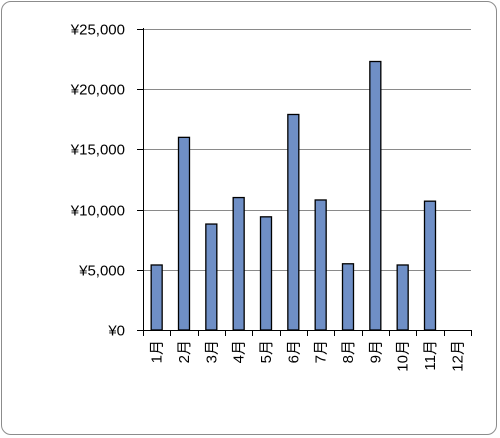  What do you see at coordinates (375, 351) in the screenshot?
I see `x-tick-label: 9月` at bounding box center [375, 351].